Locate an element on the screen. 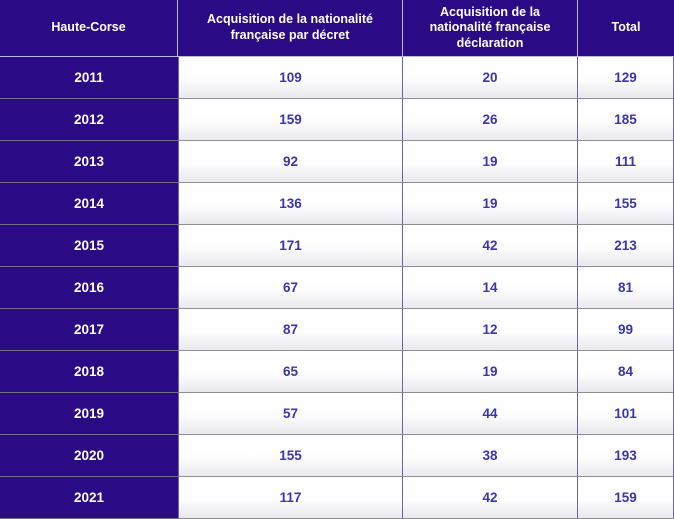 This screenshot has height=519, width=674. decree-value-cell: 65 is located at coordinates (290, 372).